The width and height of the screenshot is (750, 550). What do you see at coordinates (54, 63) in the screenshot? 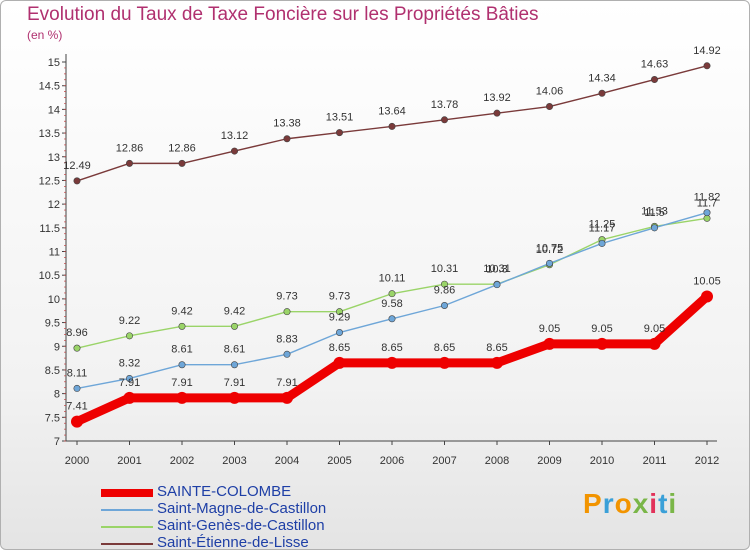
I see `y-tick-label: 15` at bounding box center [54, 63].